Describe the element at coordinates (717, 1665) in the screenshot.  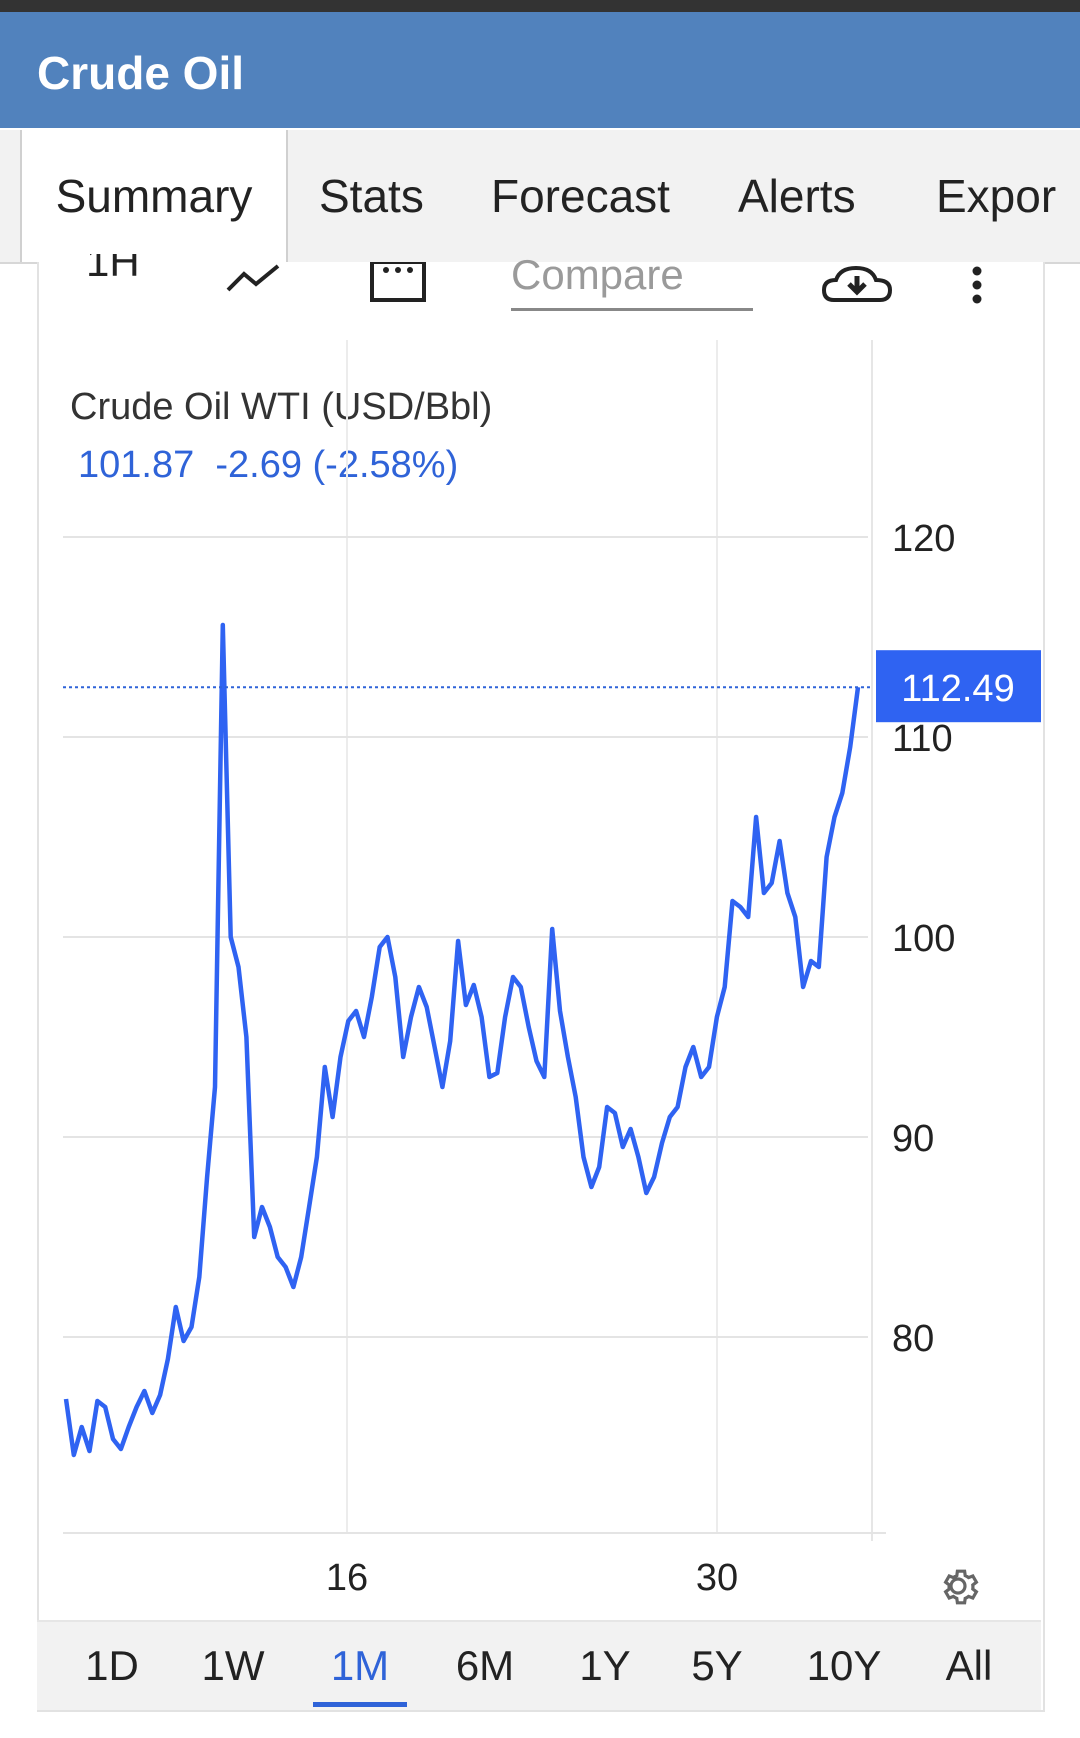
I see `range-5y: 5Y` at that location.